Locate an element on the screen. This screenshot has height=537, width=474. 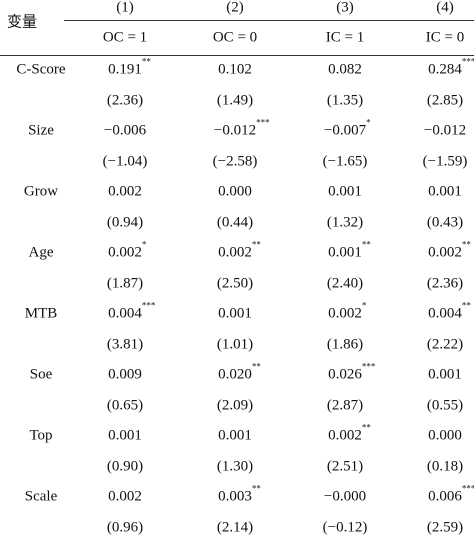
t-statistic: (2.40) is located at coordinates (345, 283).